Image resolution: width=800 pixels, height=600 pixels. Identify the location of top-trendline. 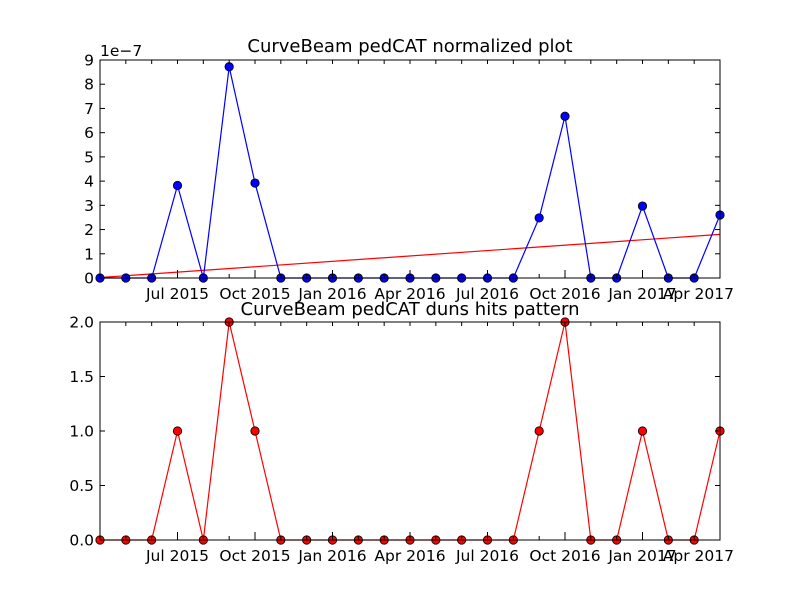
(410, 256).